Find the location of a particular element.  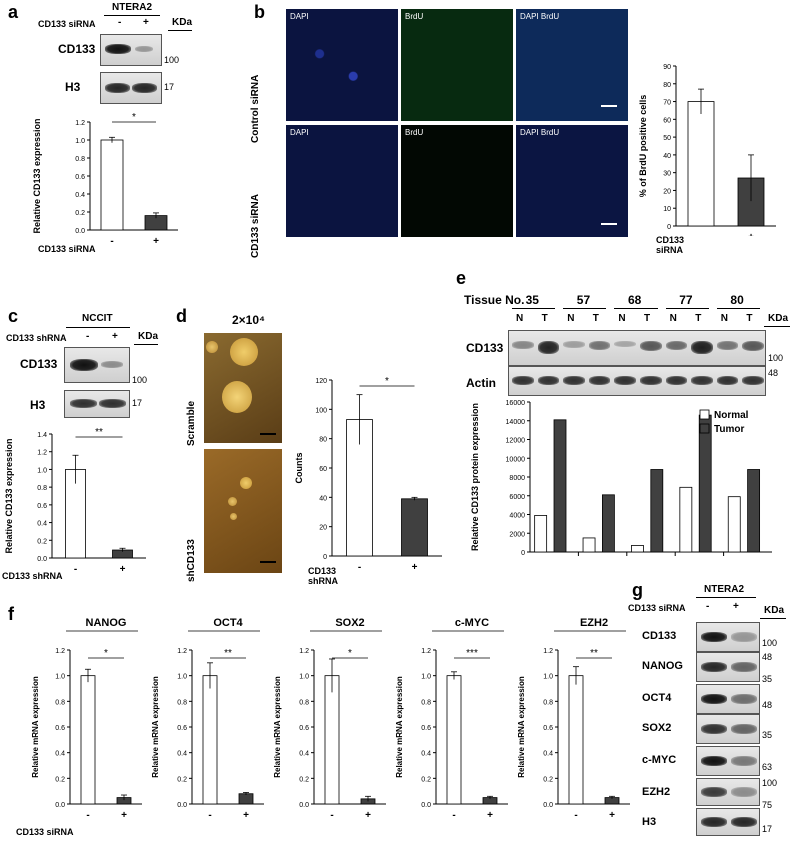

tissue-underline is located at coordinates (738, 308).